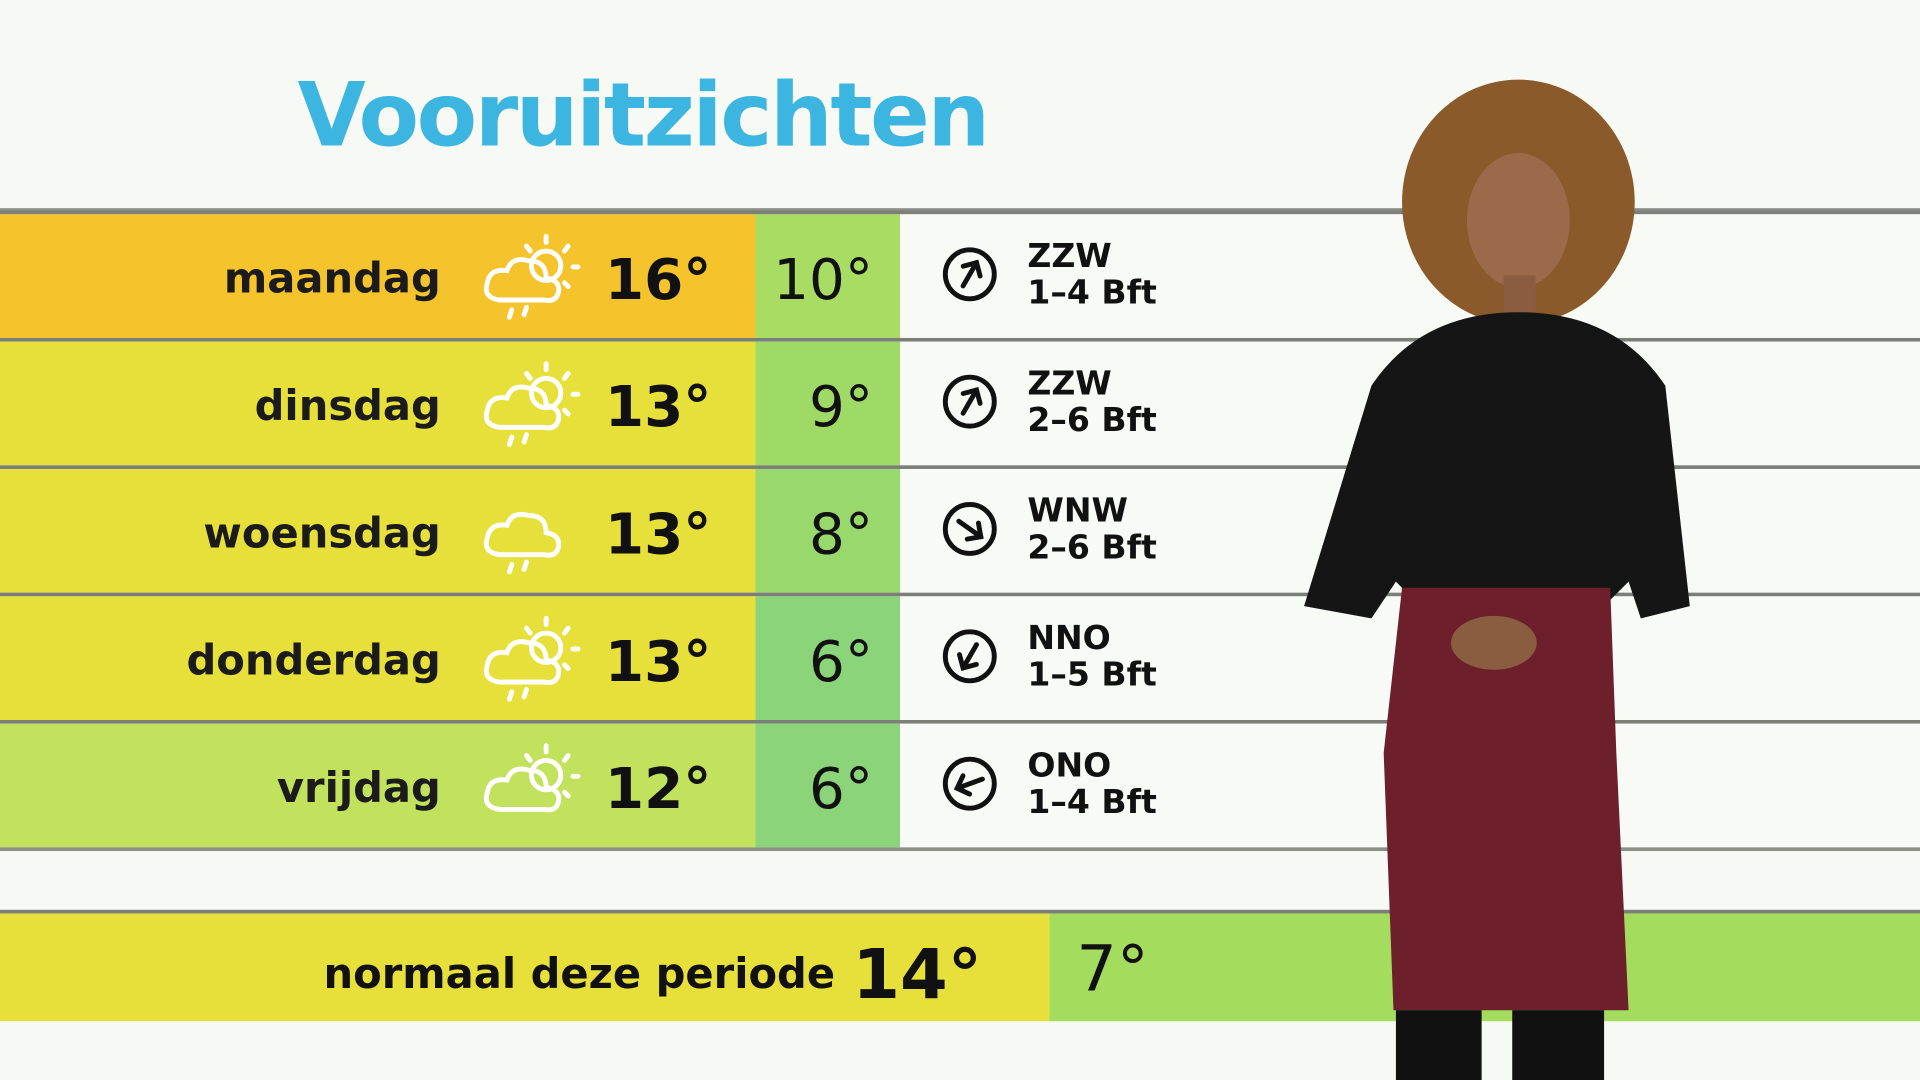 This screenshot has height=1080, width=1920. I want to click on page-title: Vooruitzichten, so click(644, 115).